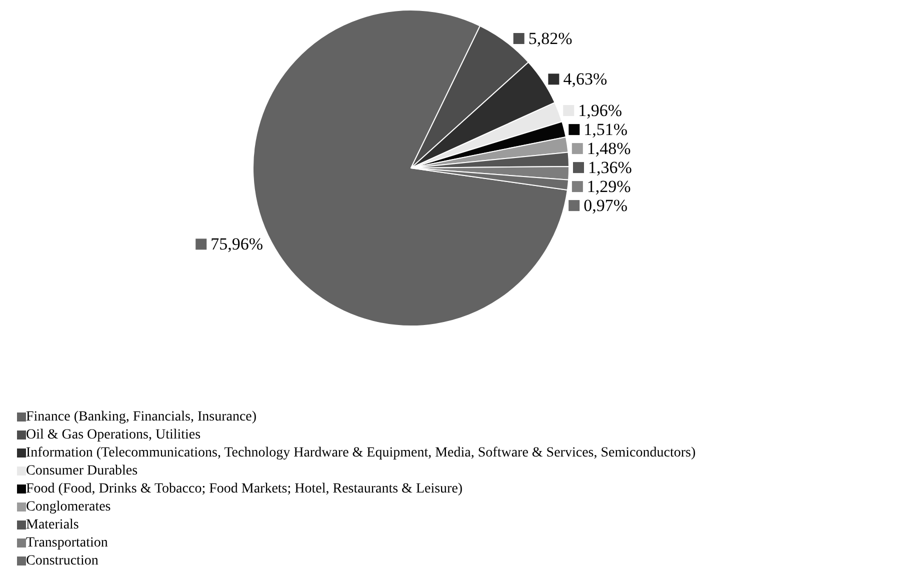 The height and width of the screenshot is (581, 898). I want to click on legend-label: Materials, so click(52, 525).